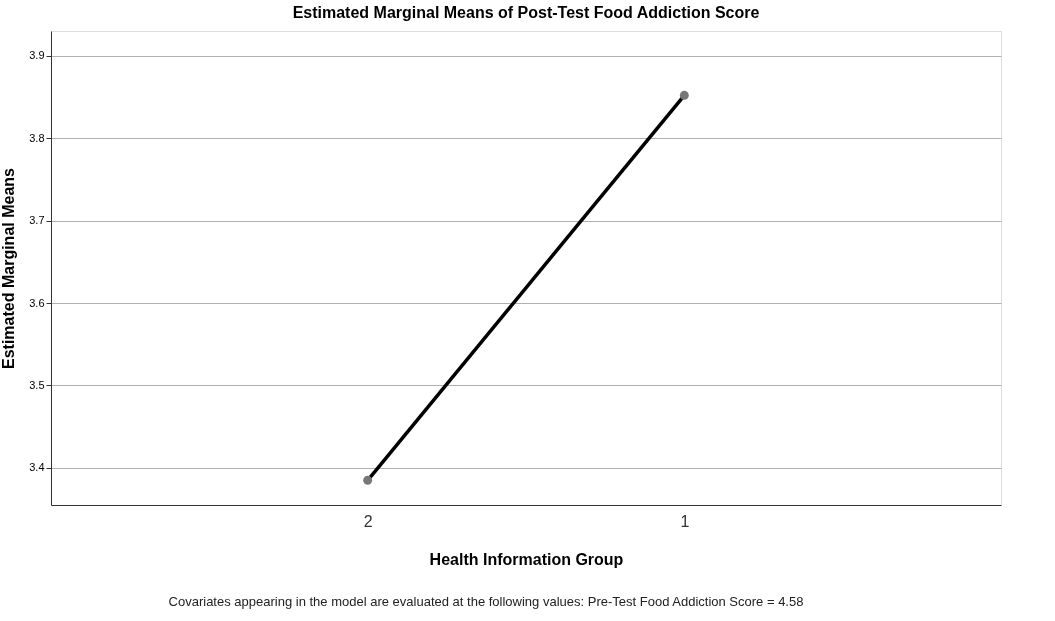 This screenshot has height=621, width=1055. What do you see at coordinates (37, 55) in the screenshot?
I see `y-tick-label: 3.9` at bounding box center [37, 55].